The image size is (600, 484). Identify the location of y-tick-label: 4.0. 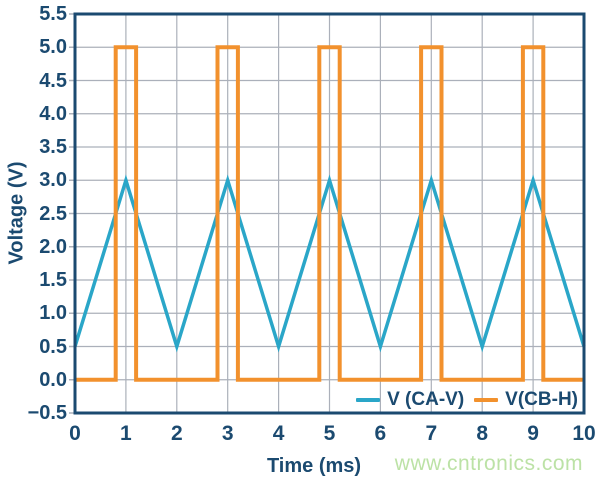
(53, 113).